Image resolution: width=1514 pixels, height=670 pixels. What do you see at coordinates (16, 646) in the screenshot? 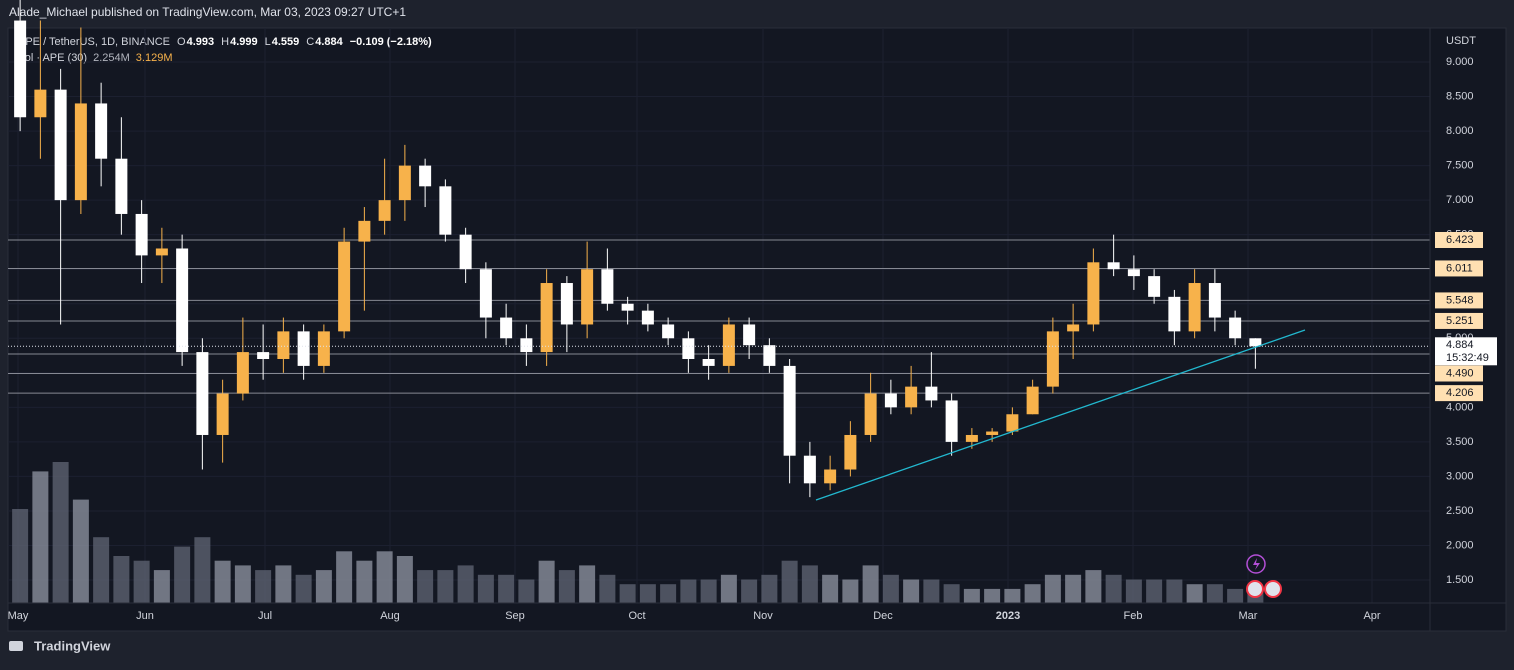
I see `logo` at bounding box center [16, 646].